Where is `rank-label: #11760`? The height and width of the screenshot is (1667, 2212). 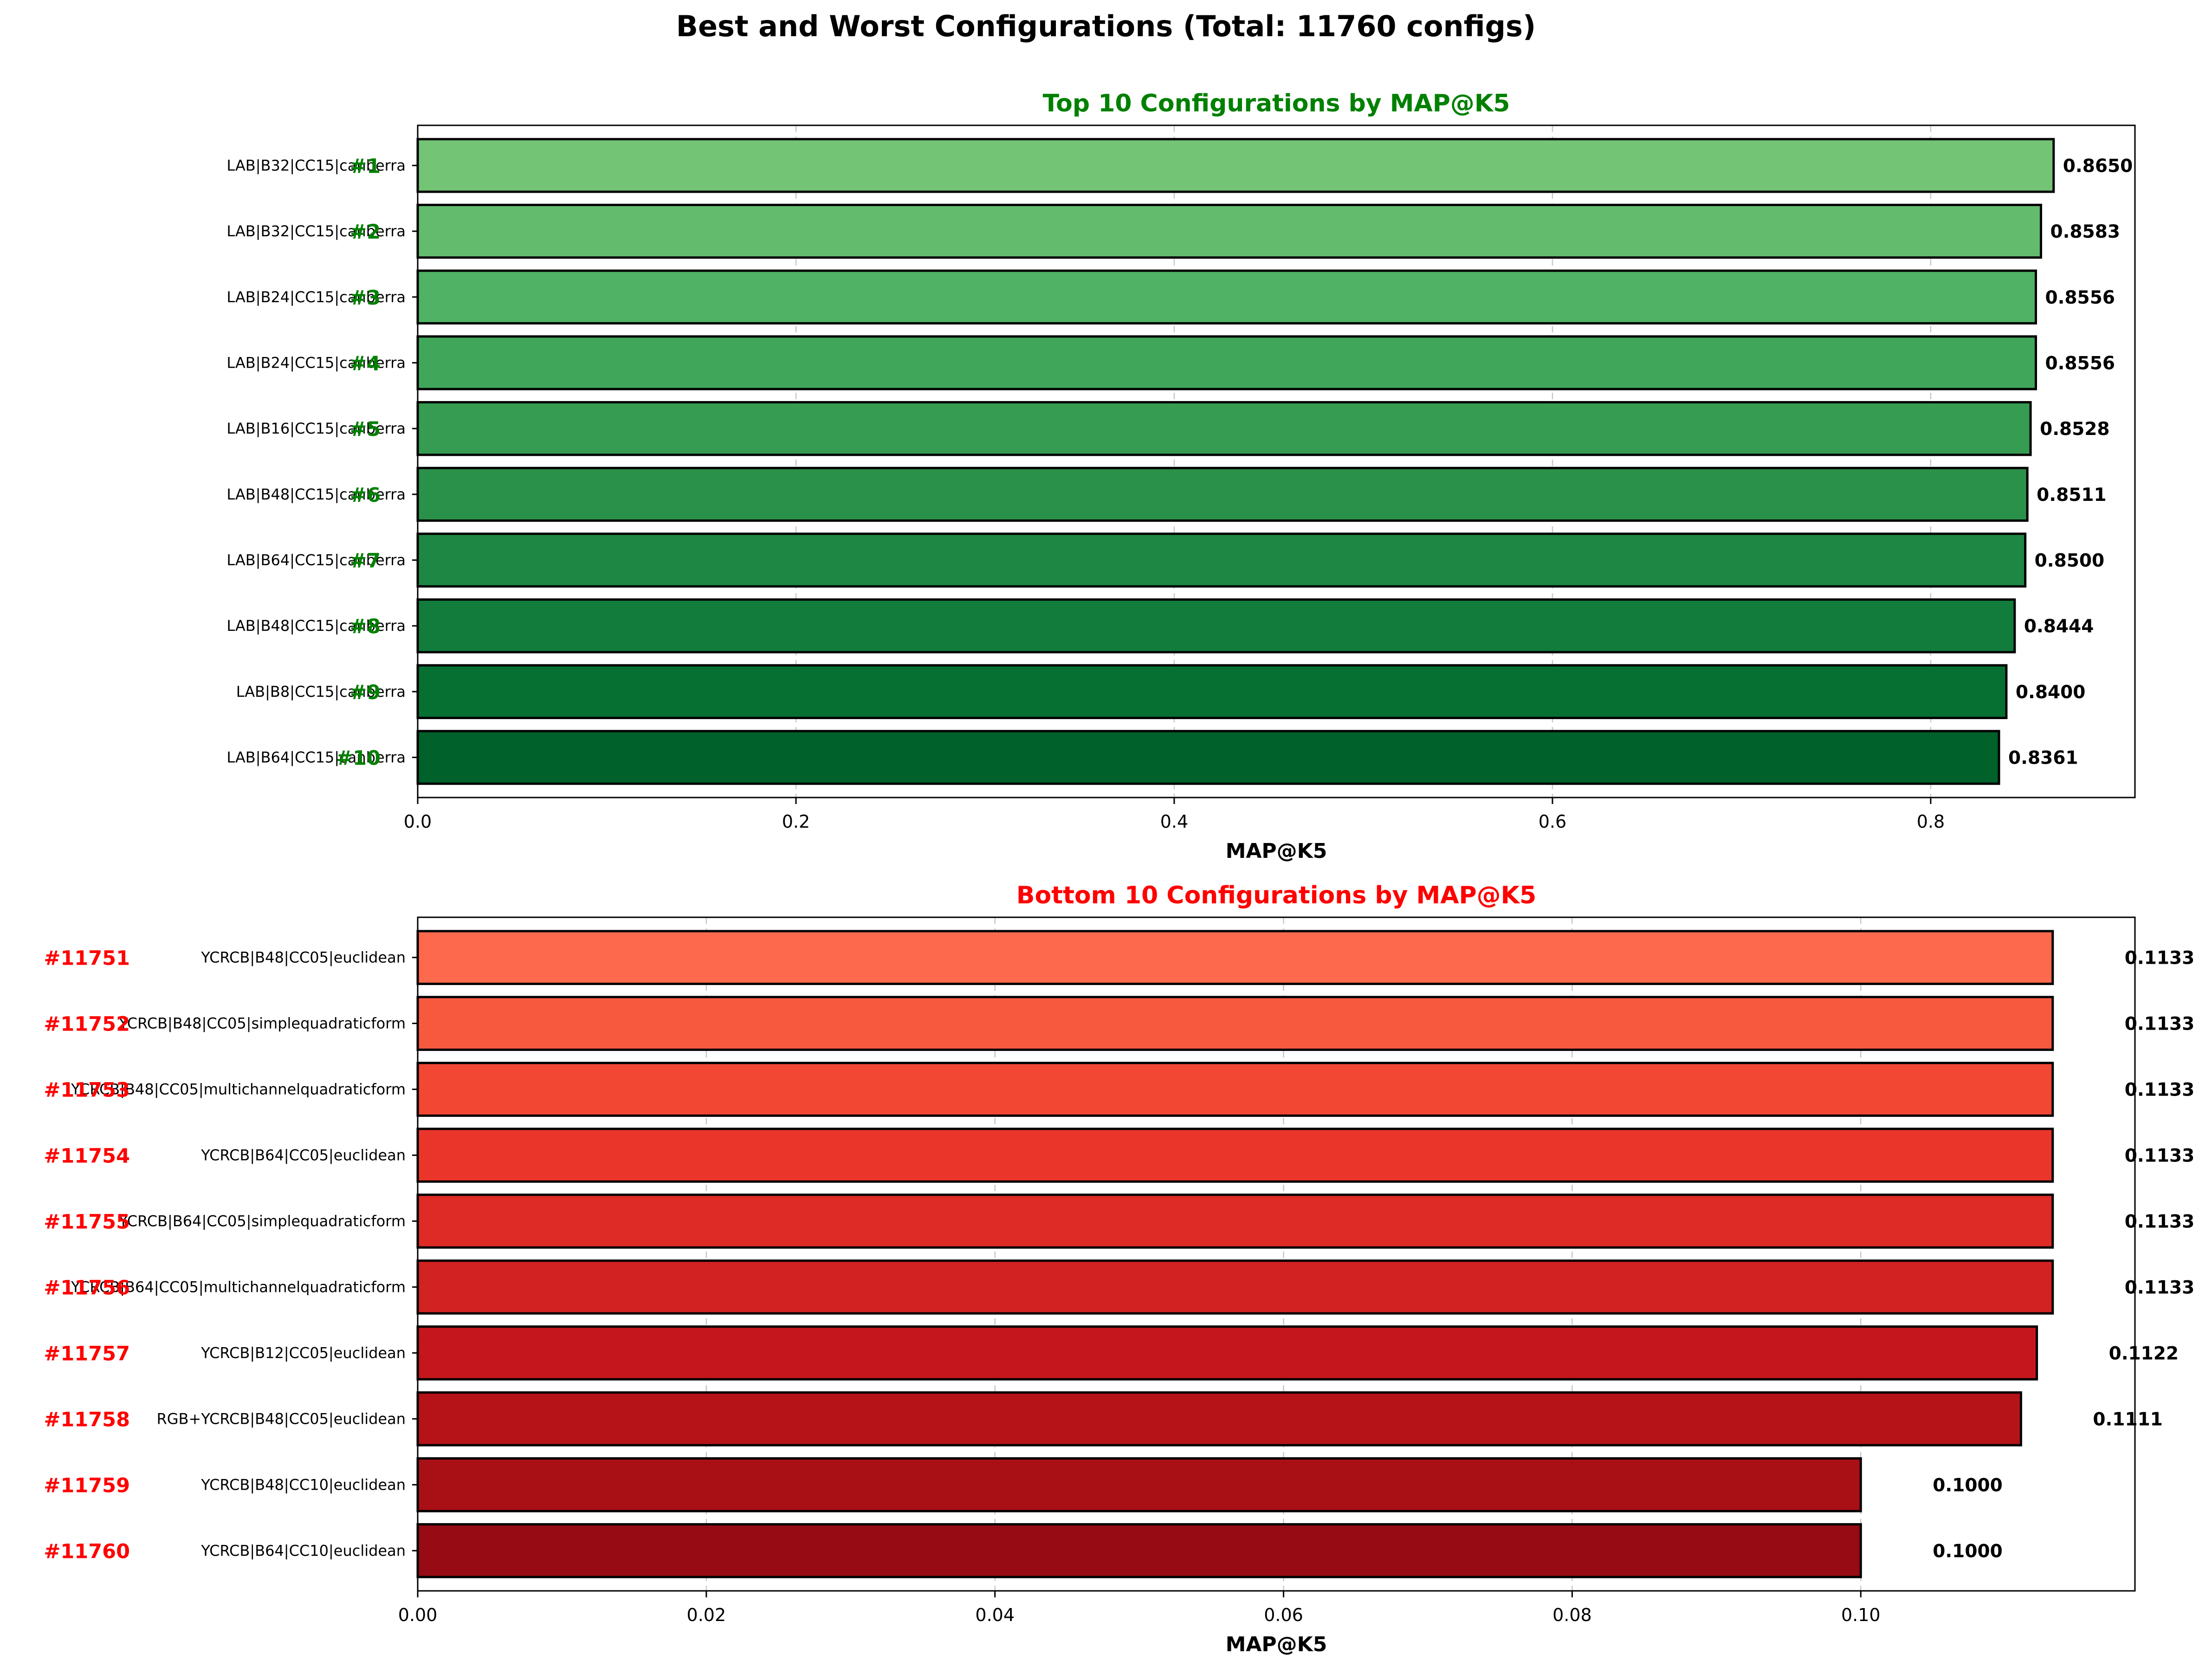 rank-label: #11760 is located at coordinates (87, 1551).